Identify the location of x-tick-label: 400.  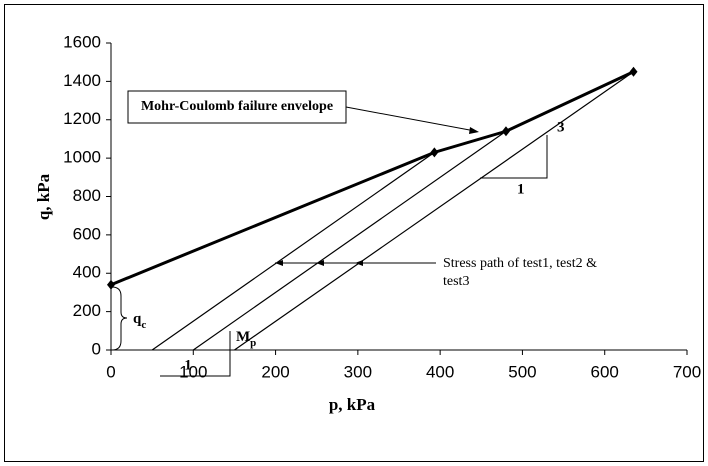
(440, 371).